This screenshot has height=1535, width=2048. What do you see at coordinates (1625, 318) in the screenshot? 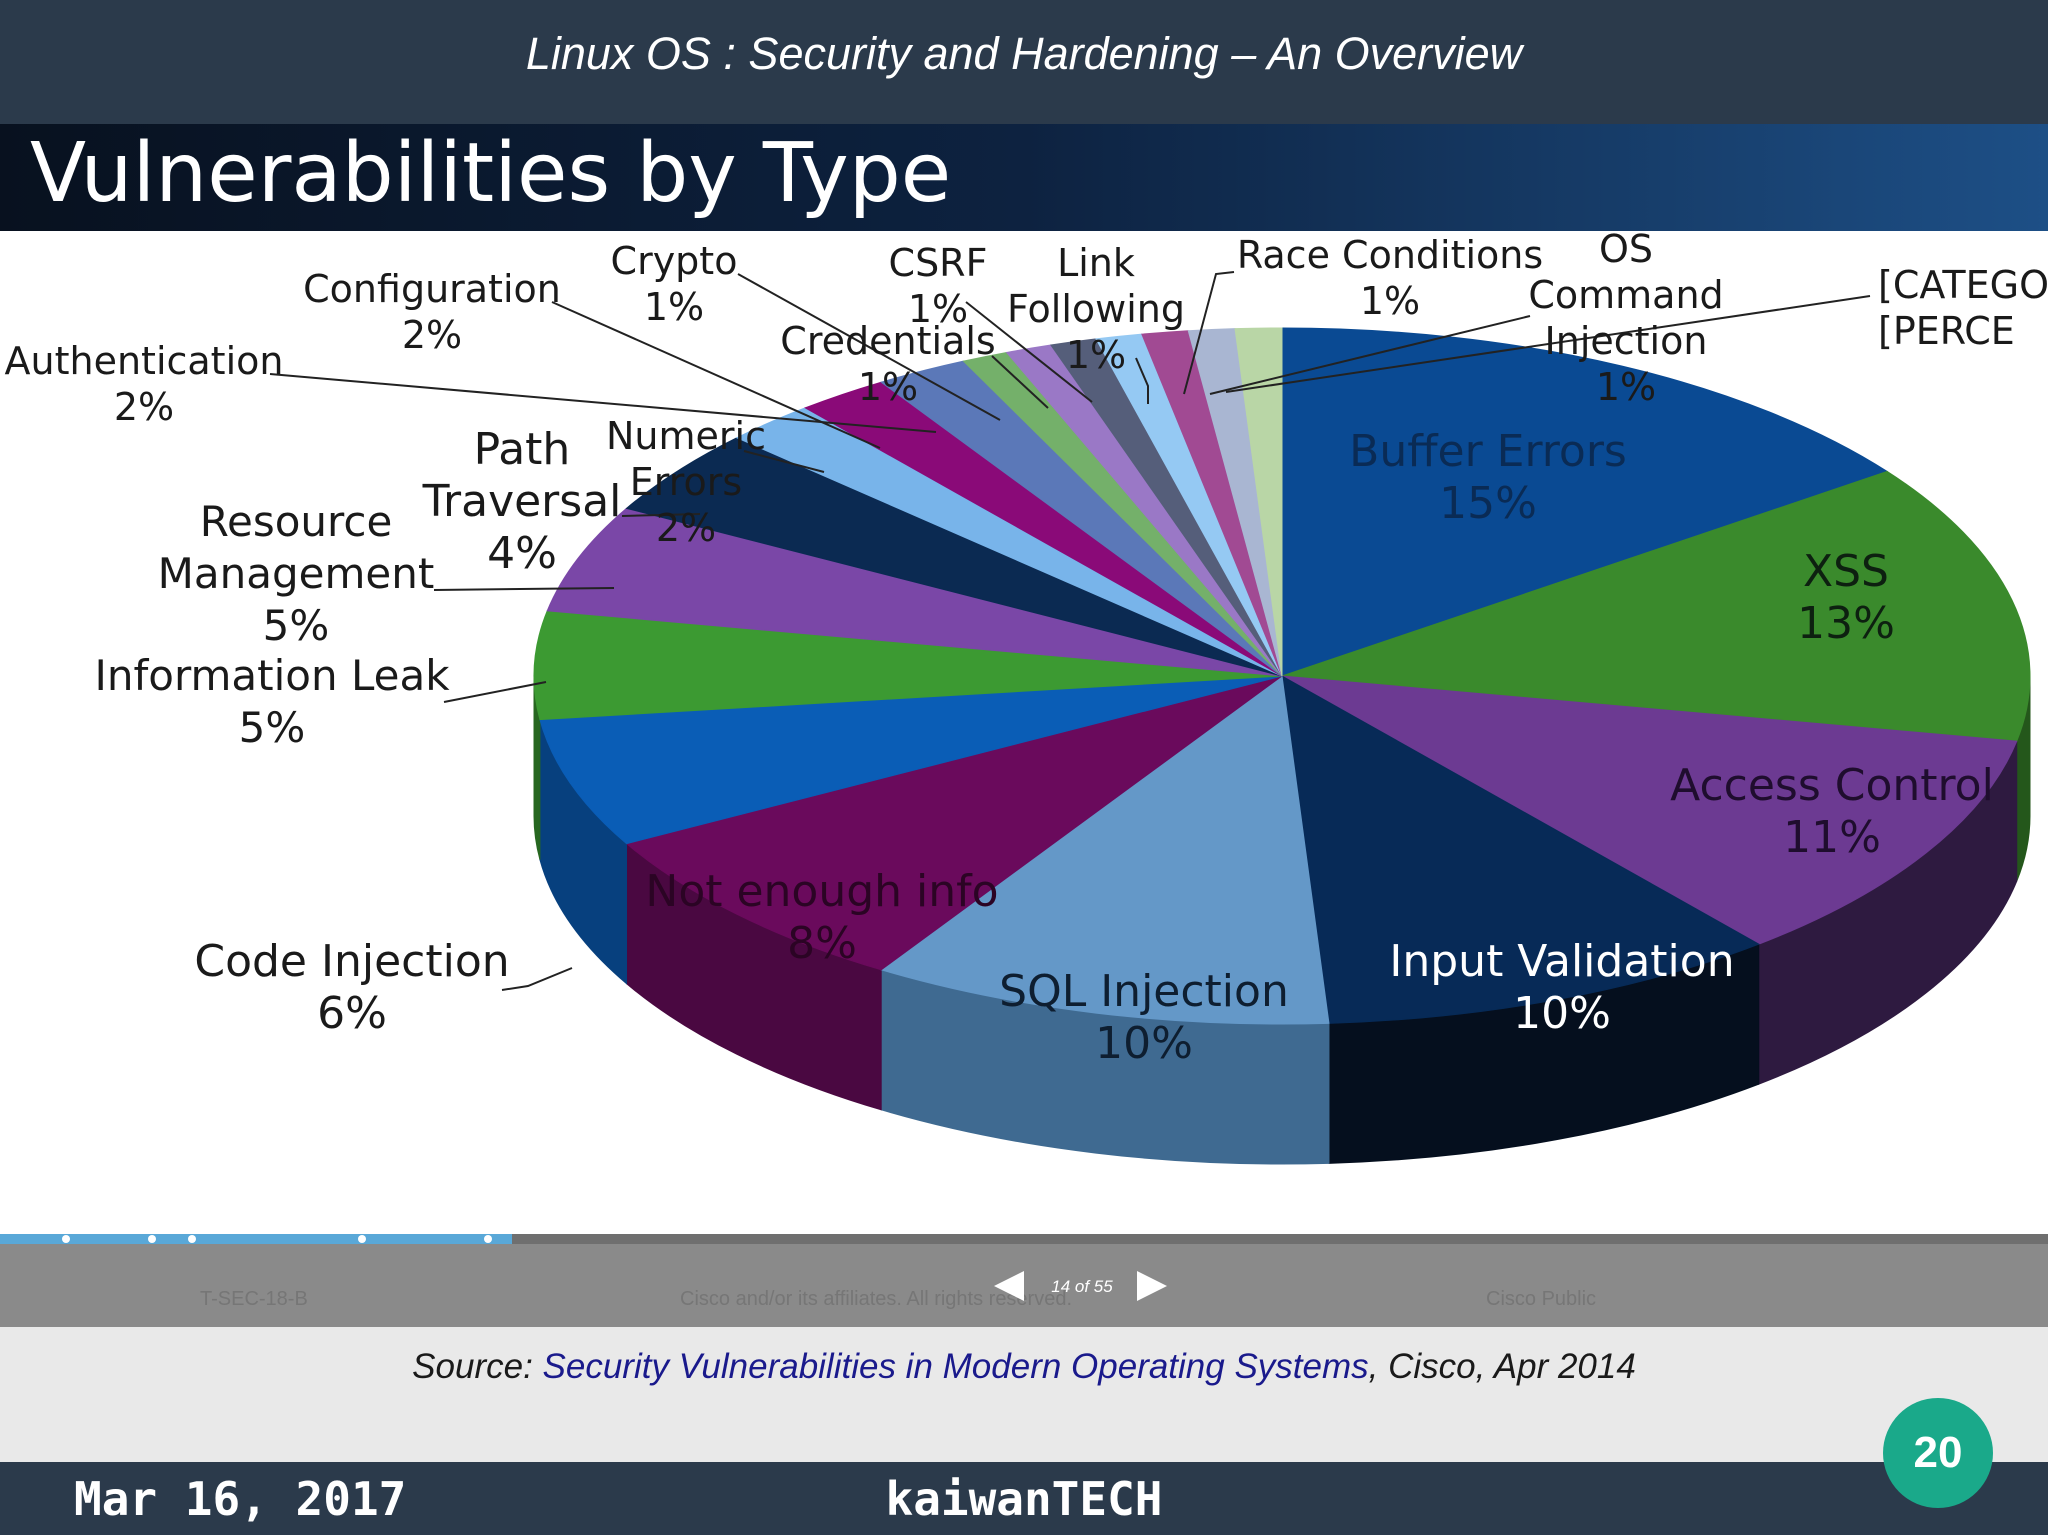
I see `slice-label-os-command-injection: OS Command Injection 1%` at bounding box center [1625, 318].